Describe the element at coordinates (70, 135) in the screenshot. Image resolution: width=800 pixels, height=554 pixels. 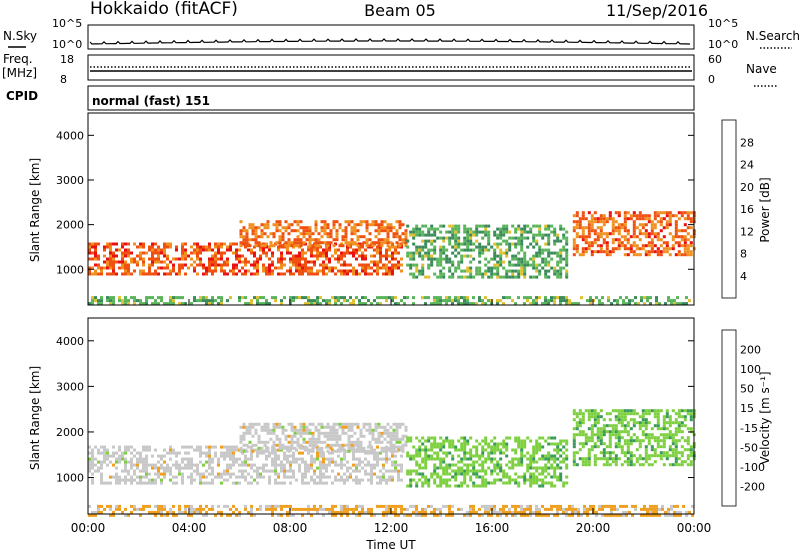
I see `power-ytick-label: 4000` at that location.